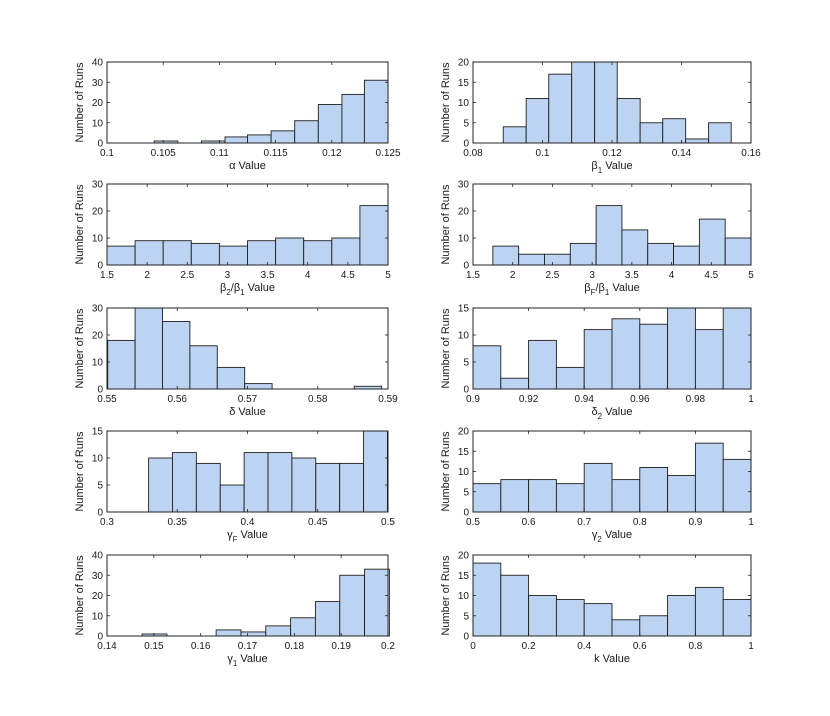 This screenshot has width=830, height=716. What do you see at coordinates (248, 522) in the screenshot?
I see `x-tick-label: 0.4` at bounding box center [248, 522].